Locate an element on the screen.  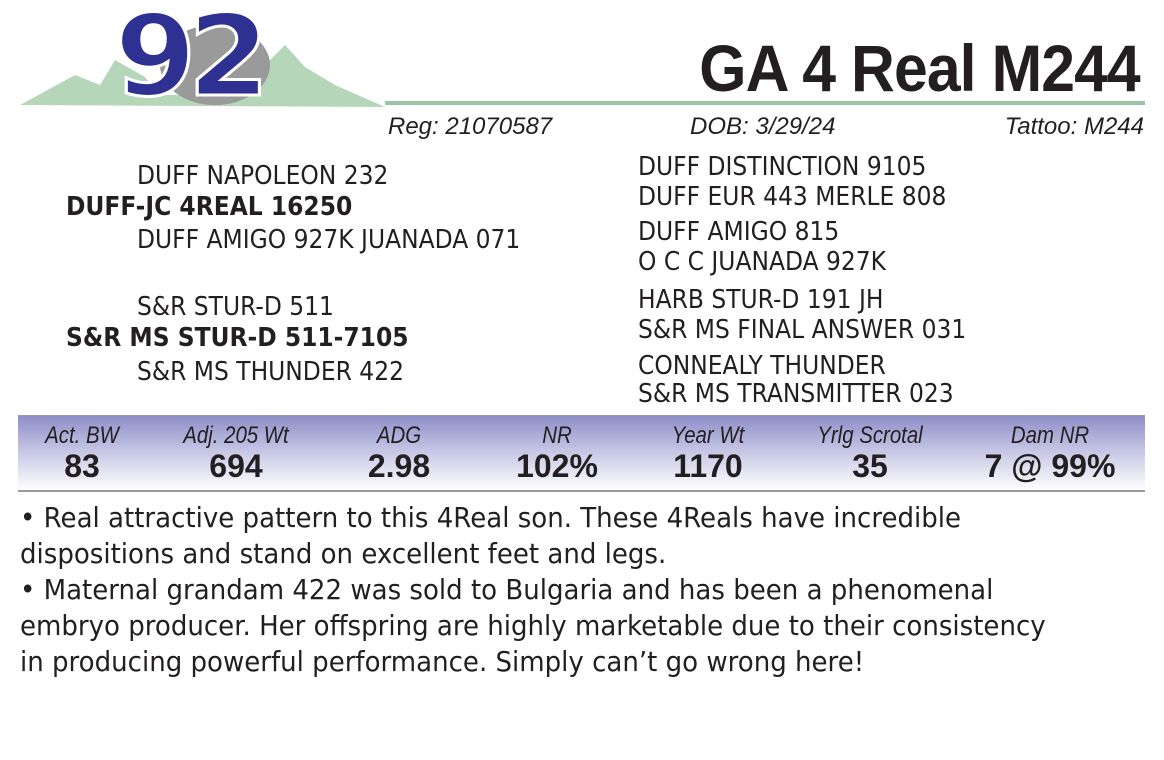
sire-dam-dam: O C C JUANADA 927K is located at coordinates (762, 262).